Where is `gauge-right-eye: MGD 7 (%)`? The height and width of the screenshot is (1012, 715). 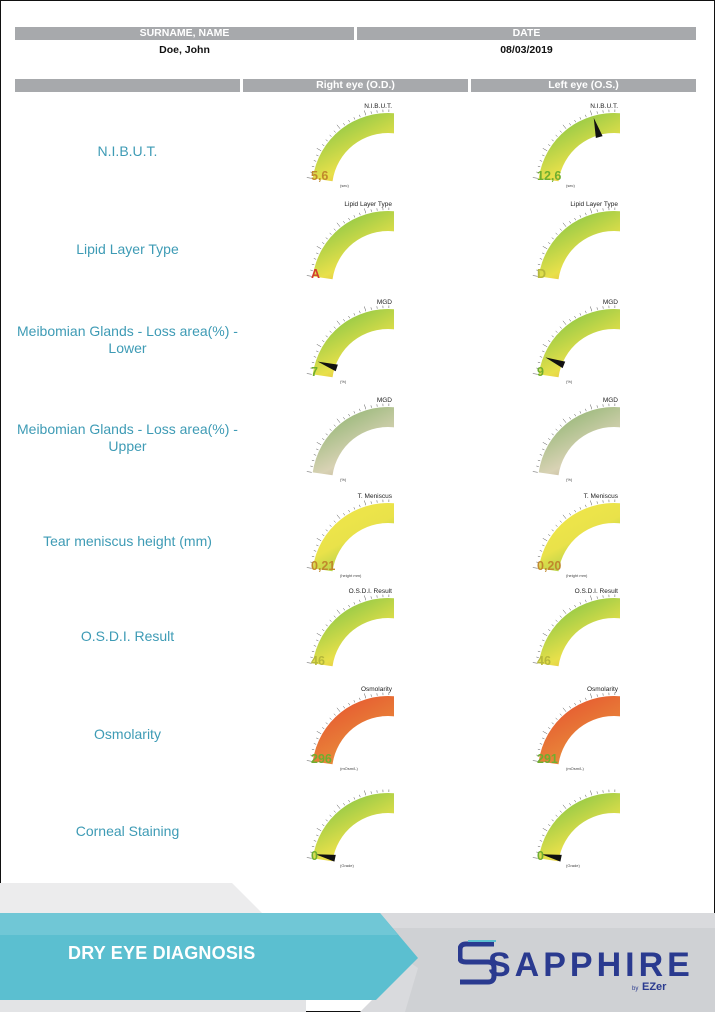 gauge-right-eye: MGD 7 (%) is located at coordinates (350, 343).